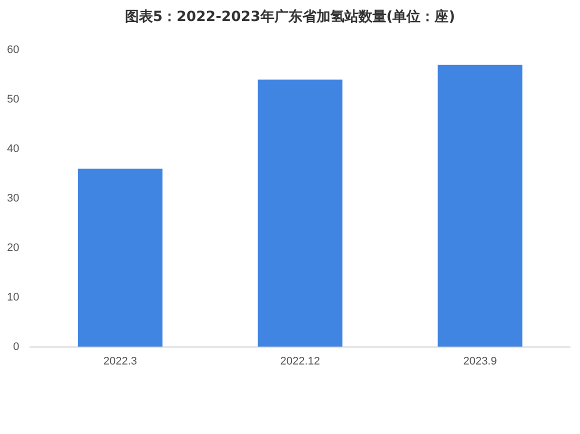 This screenshot has width=580, height=434. I want to click on y-tick-label: 30, so click(13, 198).